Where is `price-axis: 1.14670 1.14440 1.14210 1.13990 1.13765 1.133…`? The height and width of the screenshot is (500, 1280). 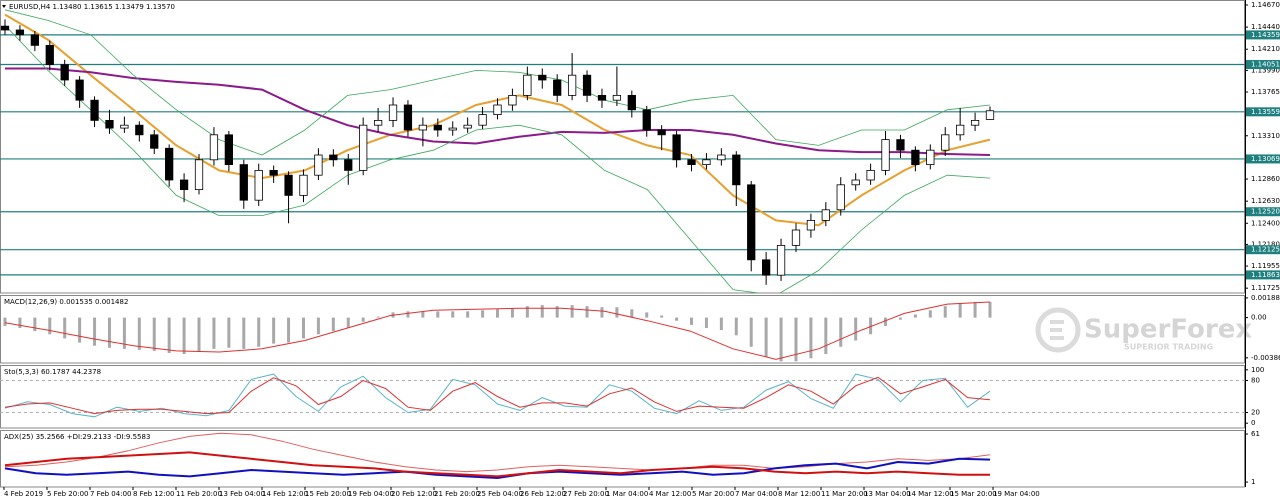 price-axis: 1.14670 1.14440 1.14210 1.13990 1.13765 1.133… is located at coordinates (1262, 146).